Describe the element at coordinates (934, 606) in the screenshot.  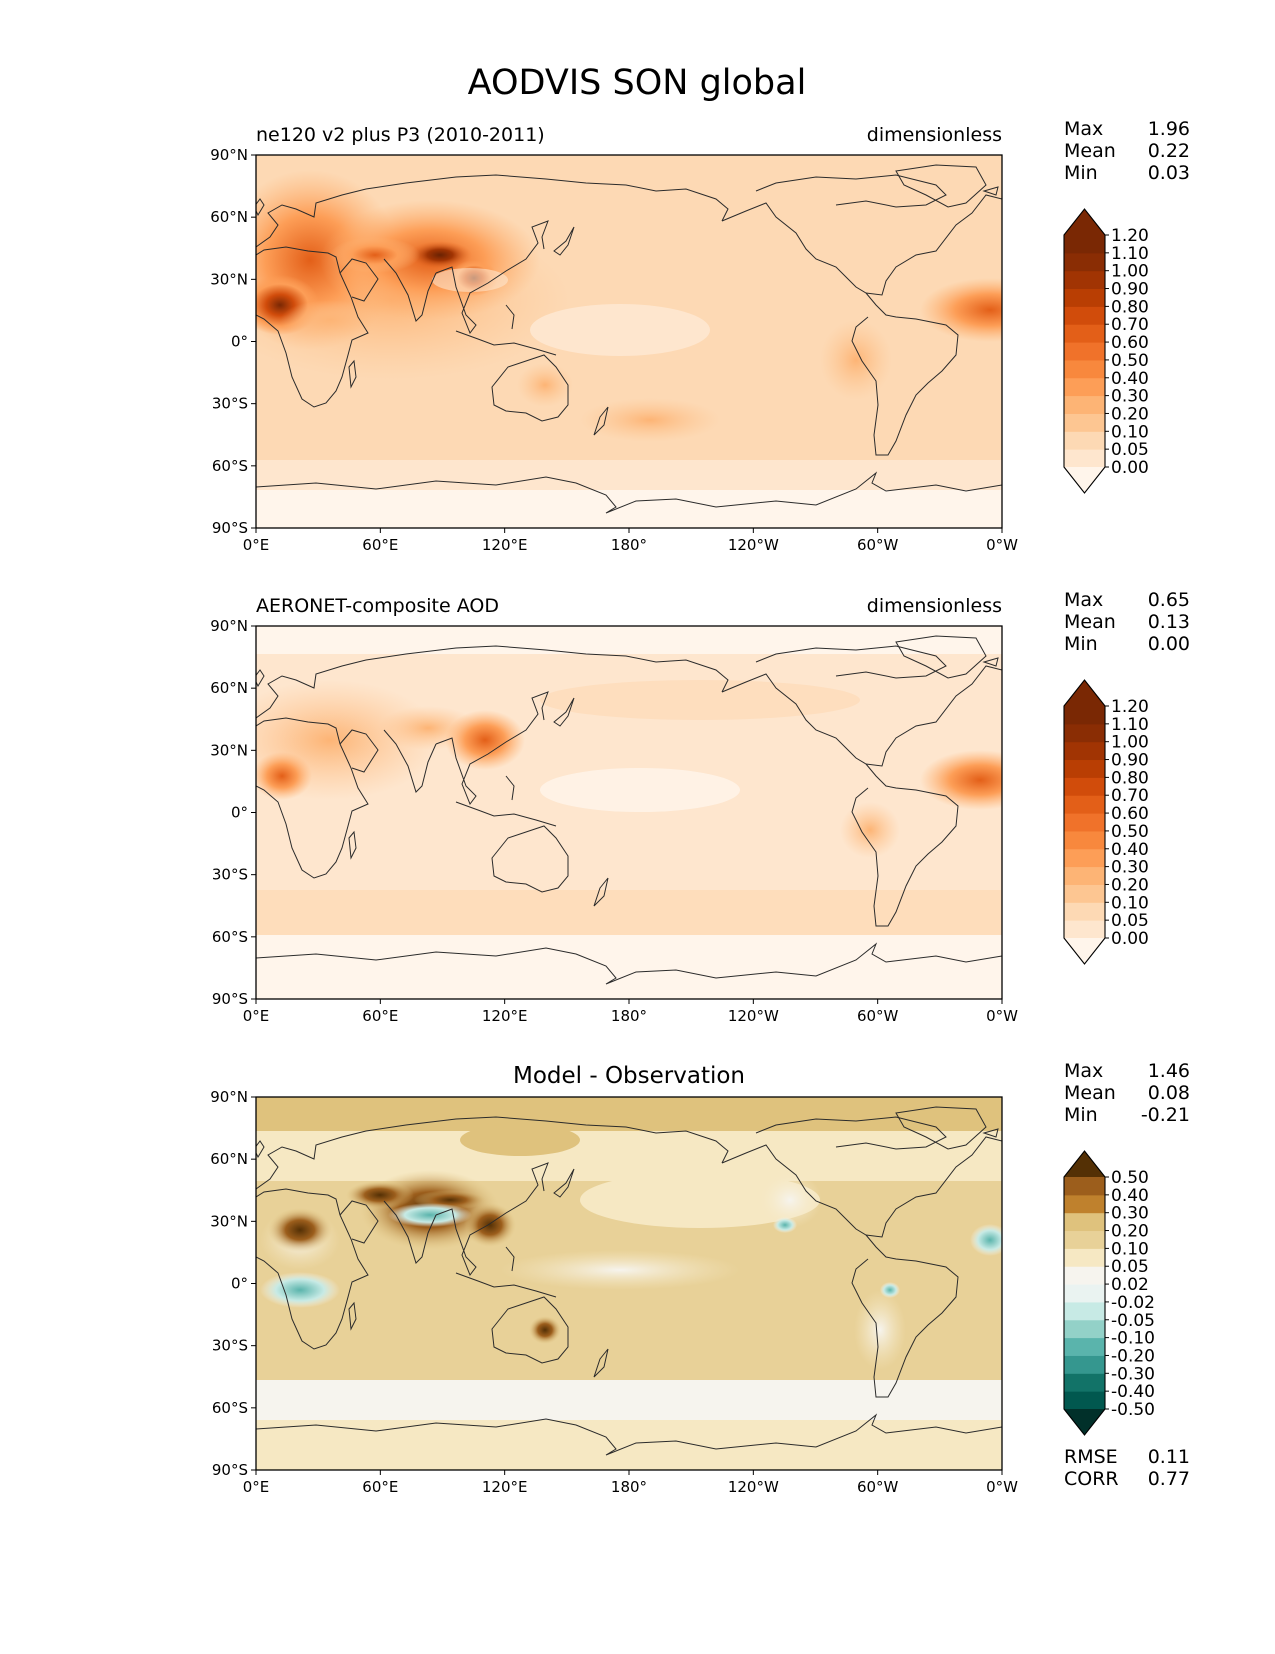
I see `panel-title-right: dimensionless` at that location.